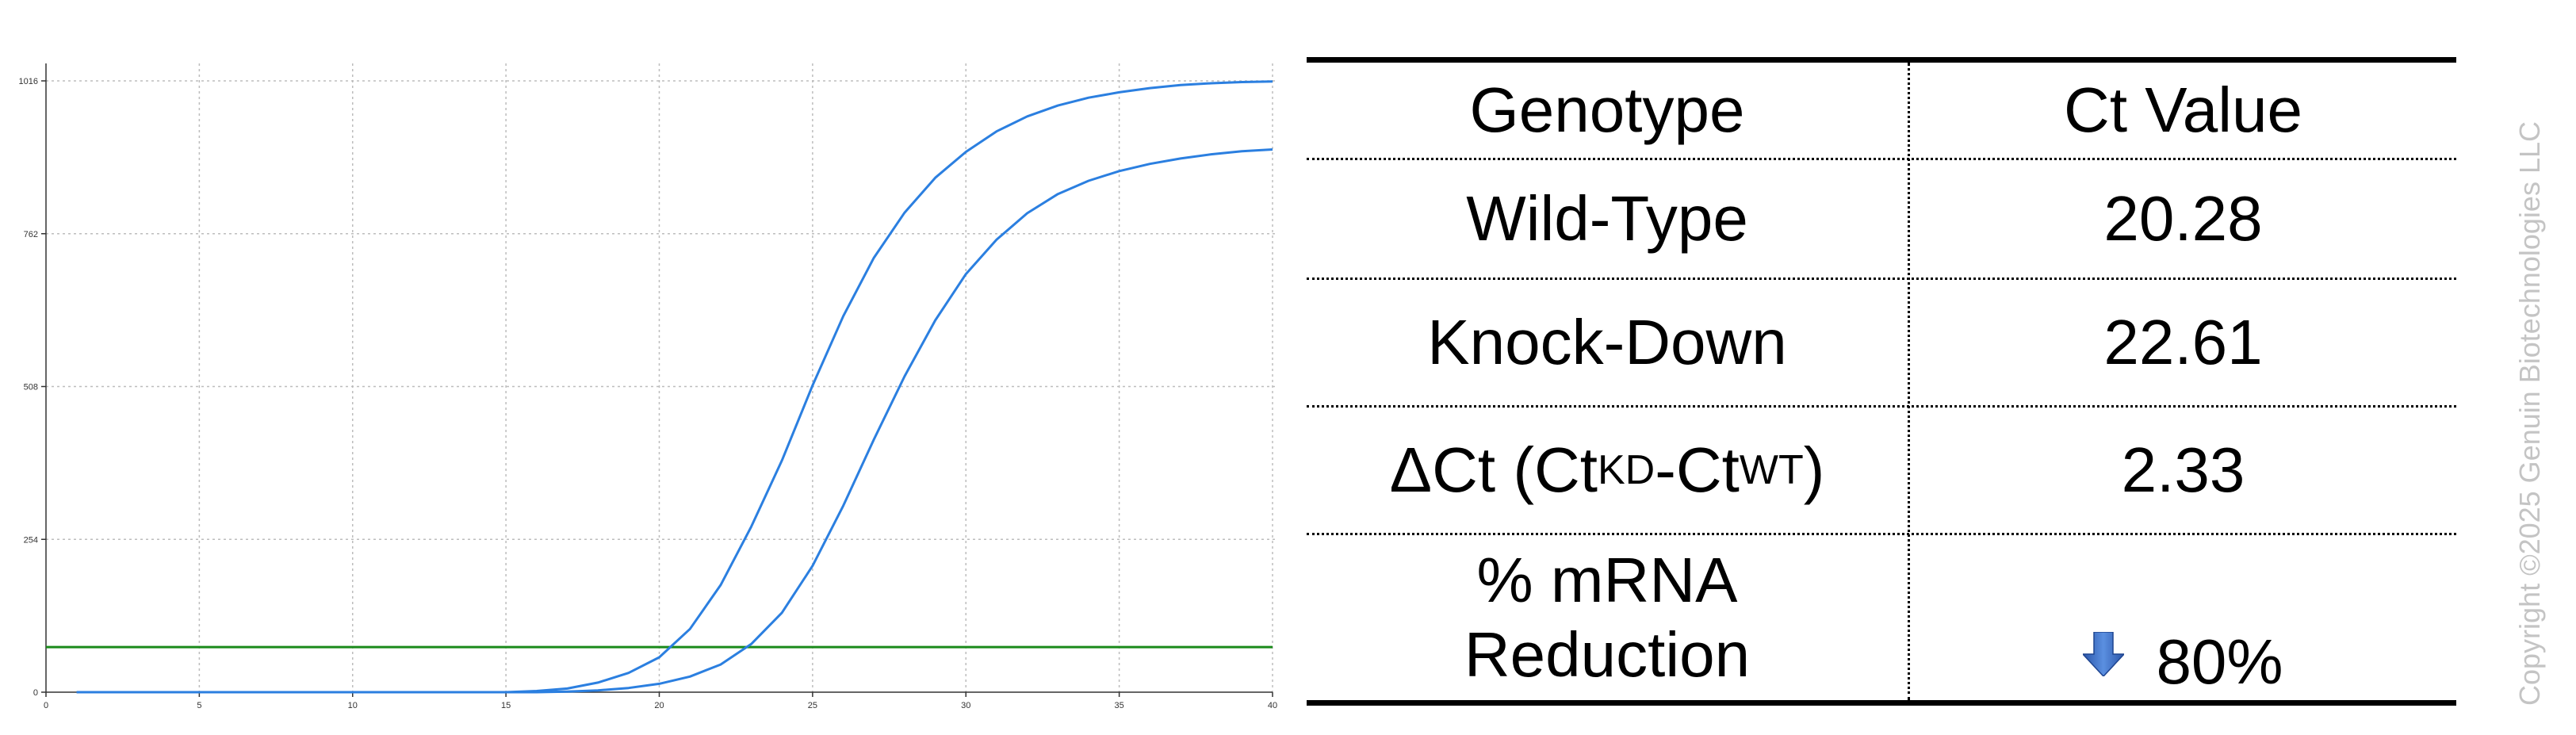 This screenshot has height=735, width=2576. I want to click on table-row-delta-ct: ΔCt (Ct KD -Ct WT) 2.33, so click(1881, 471).